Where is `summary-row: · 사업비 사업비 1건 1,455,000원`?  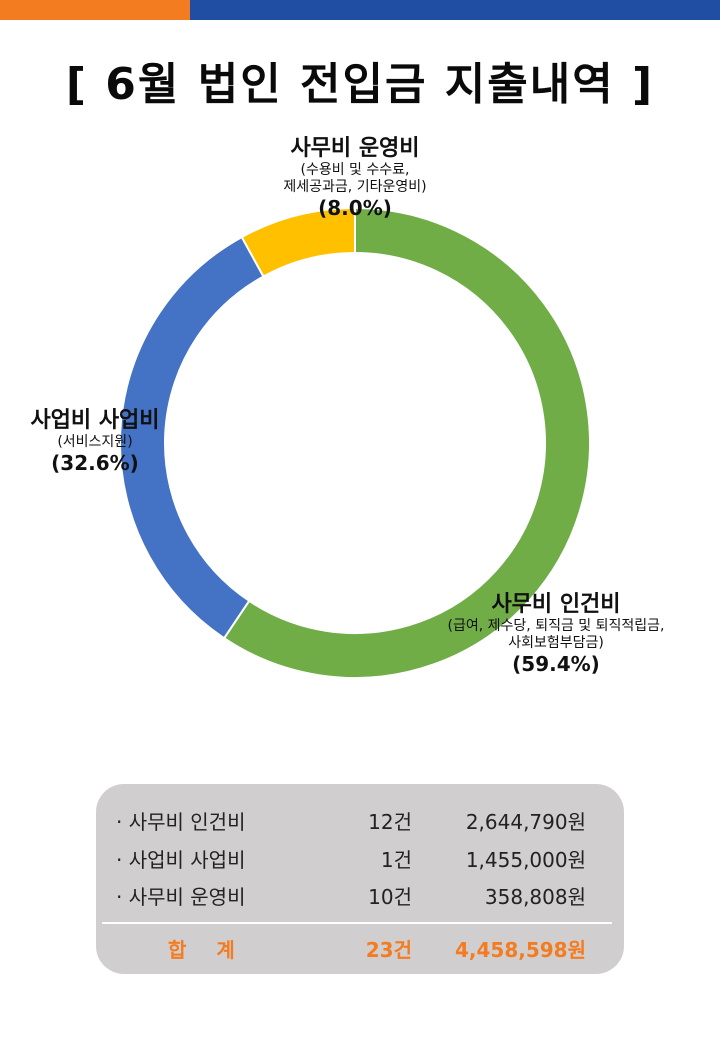 summary-row: · 사업비 사업비 1건 1,455,000원 is located at coordinates (360, 862).